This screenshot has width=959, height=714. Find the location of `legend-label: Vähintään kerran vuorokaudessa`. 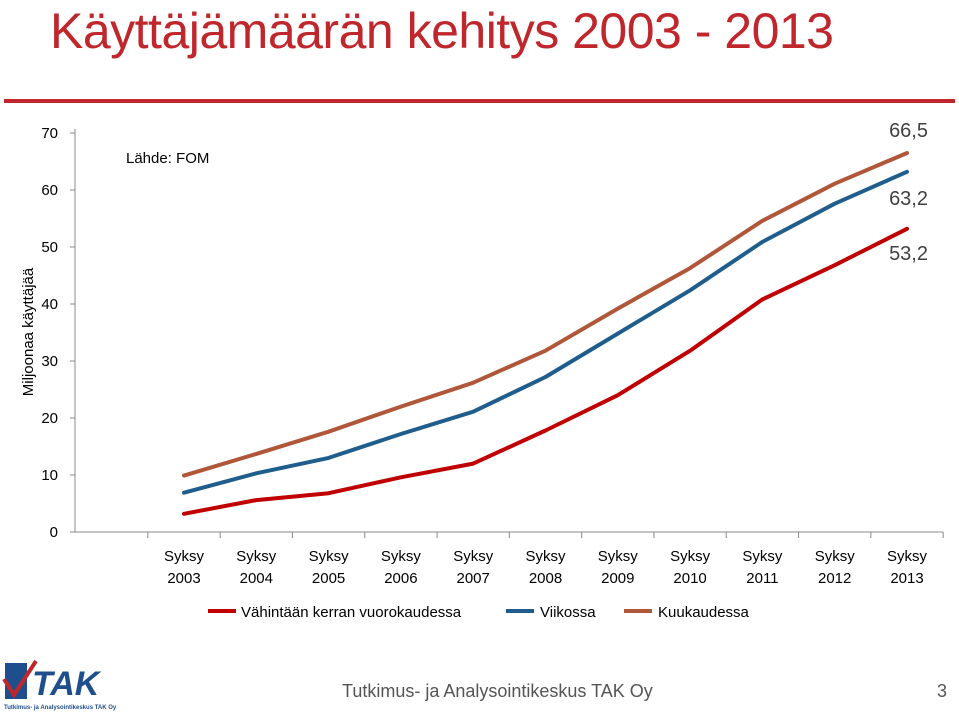

legend-label: Vähintään kerran vuorokaudessa is located at coordinates (351, 612).